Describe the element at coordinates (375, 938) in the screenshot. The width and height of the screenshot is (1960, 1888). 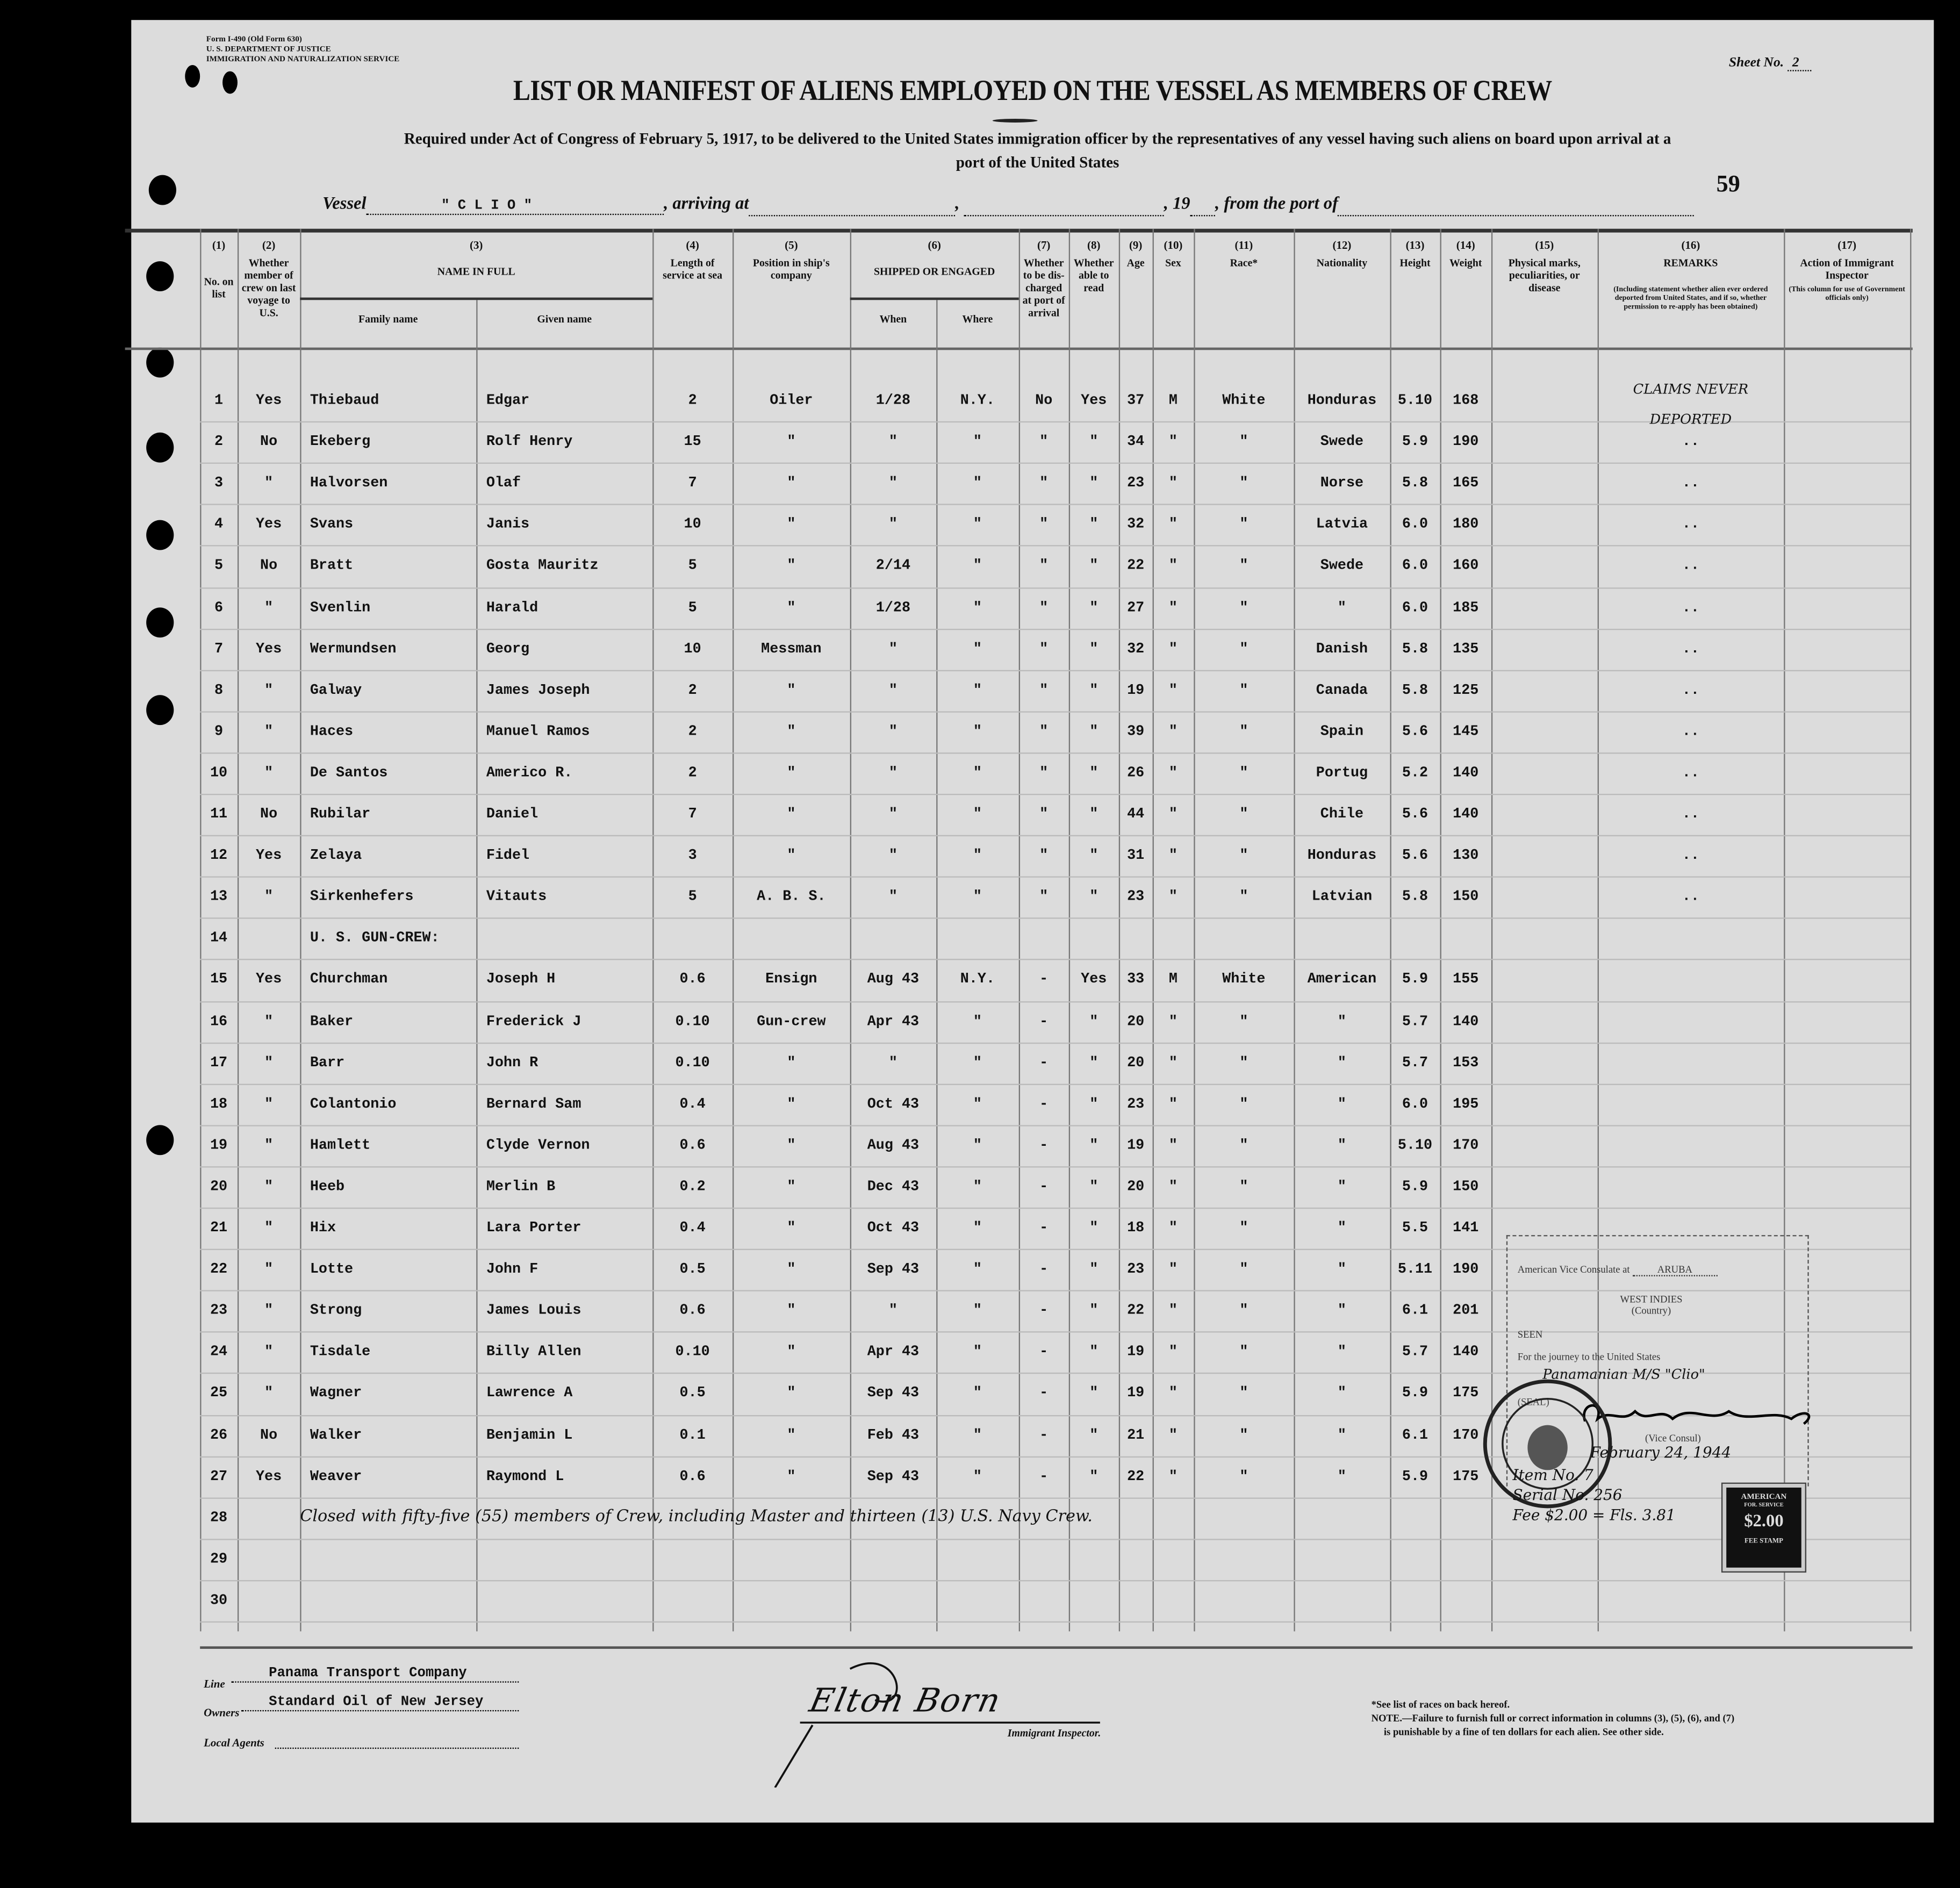
I see `section-label: U. S. GUN-CREW:` at that location.